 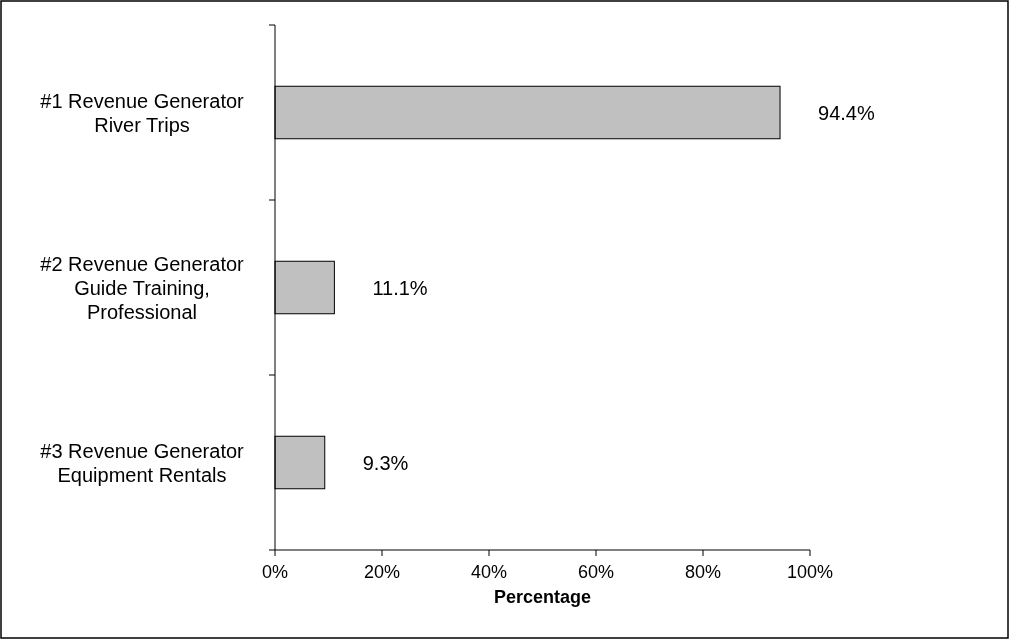 What do you see at coordinates (542, 597) in the screenshot?
I see `x-axis-title: Percentage` at bounding box center [542, 597].